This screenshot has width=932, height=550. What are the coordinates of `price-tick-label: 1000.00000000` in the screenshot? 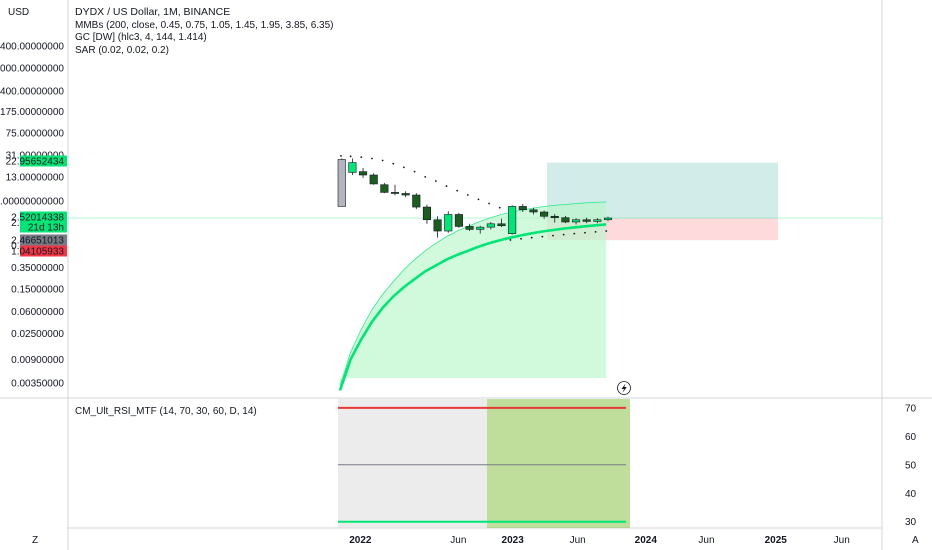 It's located at (32, 68).